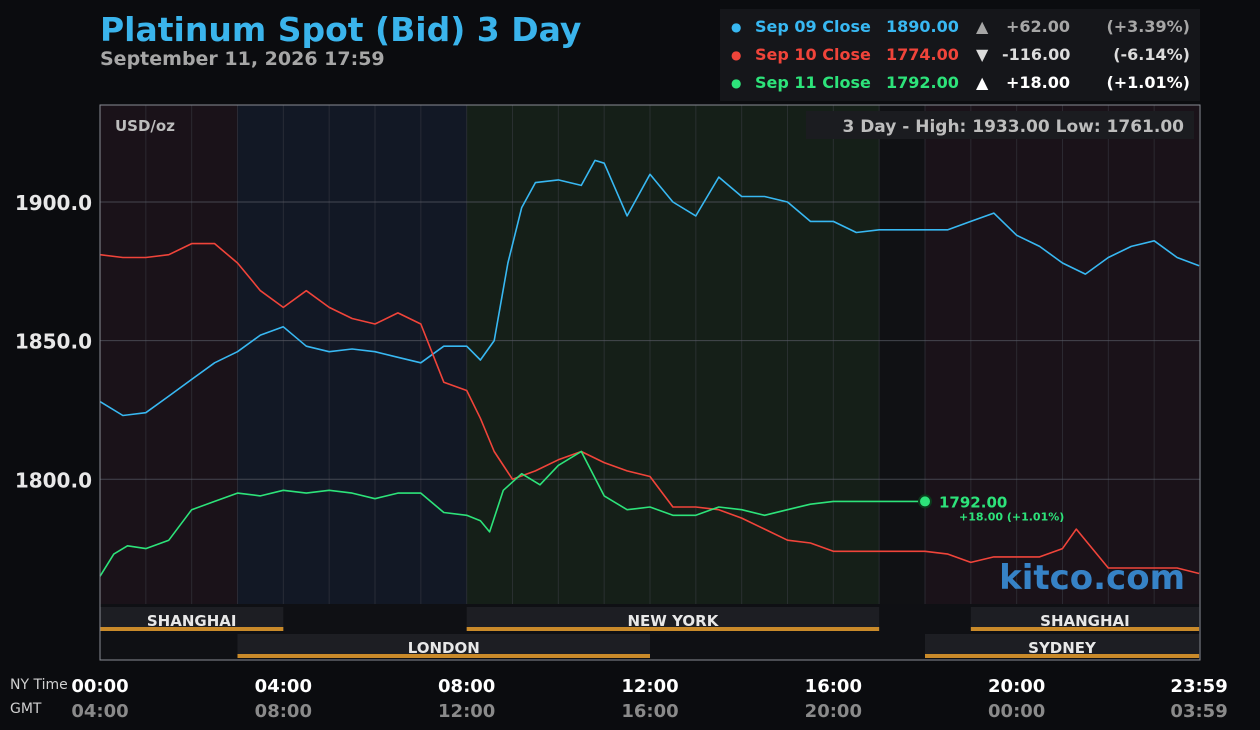  I want to click on legend-row: ● Sep 10 Close 1774.00 ▼ -116.00 (-6.14%), so click(960, 58).